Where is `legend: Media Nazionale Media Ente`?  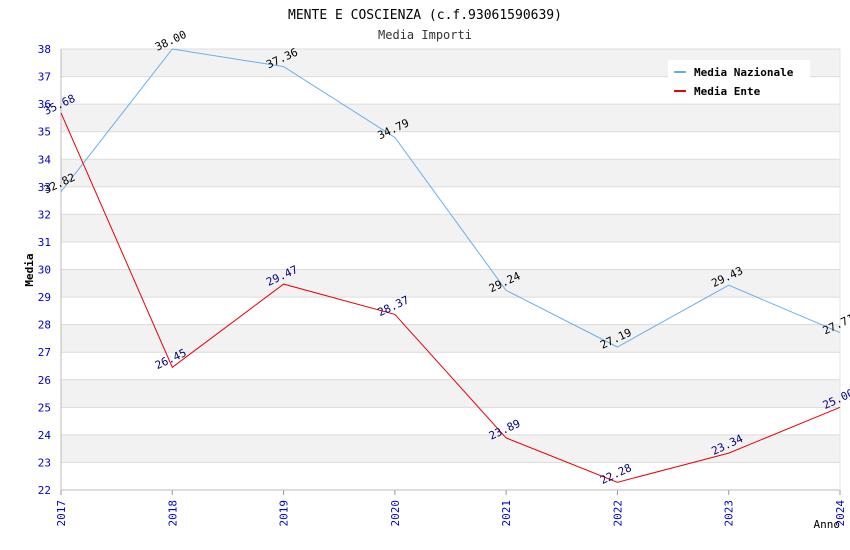
legend: Media Nazionale Media Ente is located at coordinates (739, 81).